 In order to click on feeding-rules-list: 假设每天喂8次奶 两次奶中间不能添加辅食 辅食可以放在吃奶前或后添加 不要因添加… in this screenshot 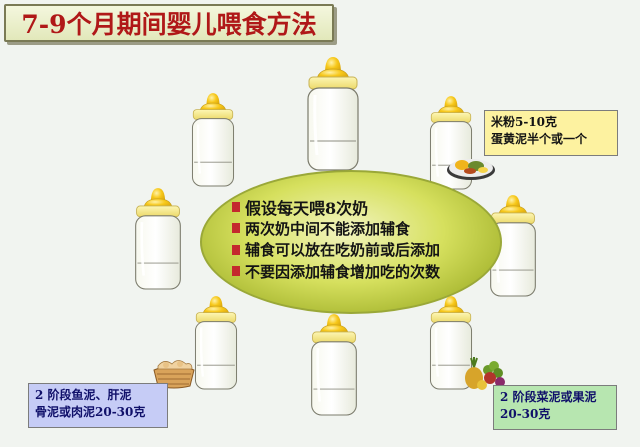, I will do `click(362, 239)`.